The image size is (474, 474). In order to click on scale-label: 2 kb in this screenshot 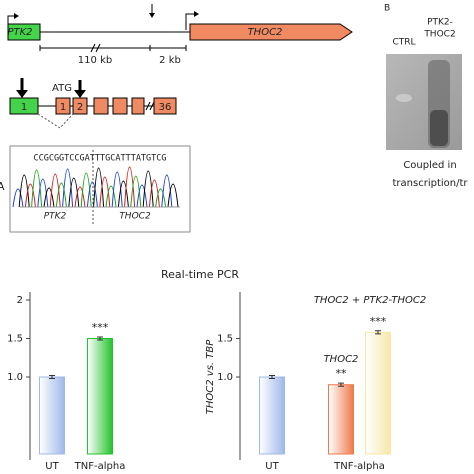, I will do `click(170, 60)`.